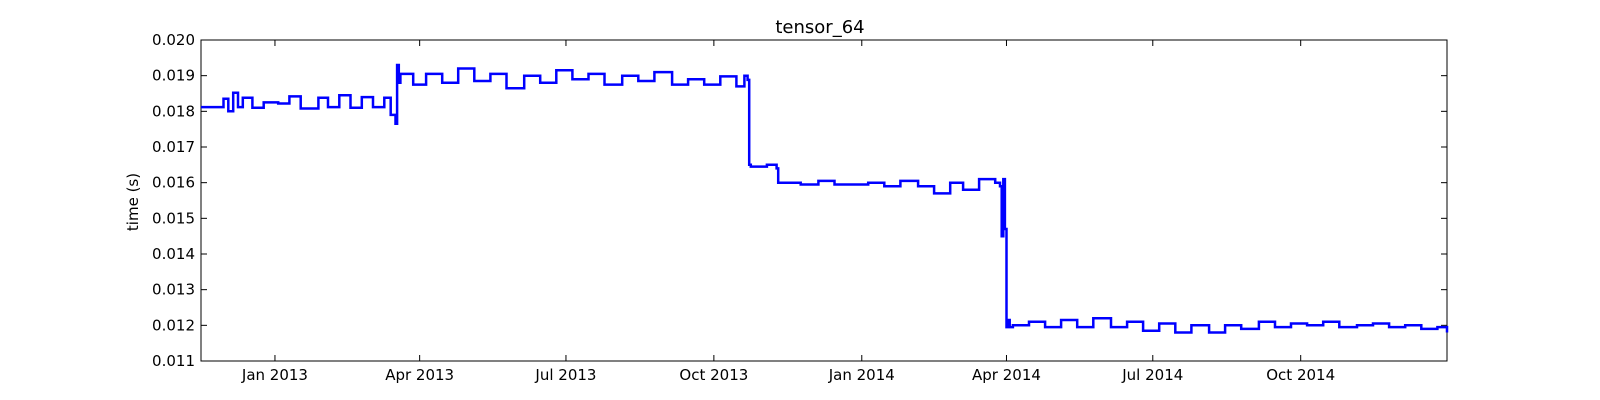  Describe the element at coordinates (1152, 375) in the screenshot. I see `x-tick-label: Jul 2014` at that location.